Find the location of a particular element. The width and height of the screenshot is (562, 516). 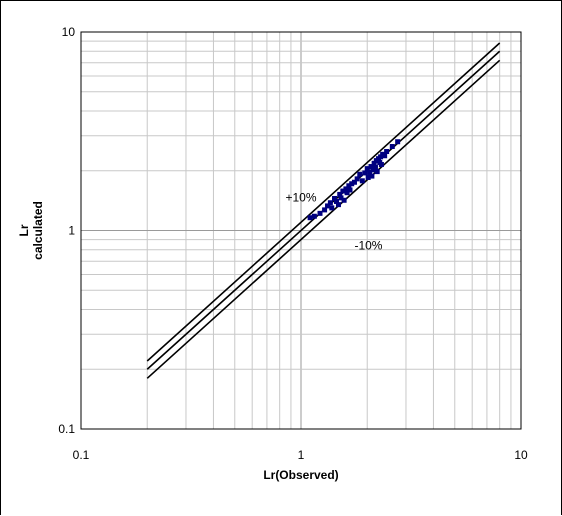

x-axis-title: Lr(Observed) is located at coordinates (300, 475).